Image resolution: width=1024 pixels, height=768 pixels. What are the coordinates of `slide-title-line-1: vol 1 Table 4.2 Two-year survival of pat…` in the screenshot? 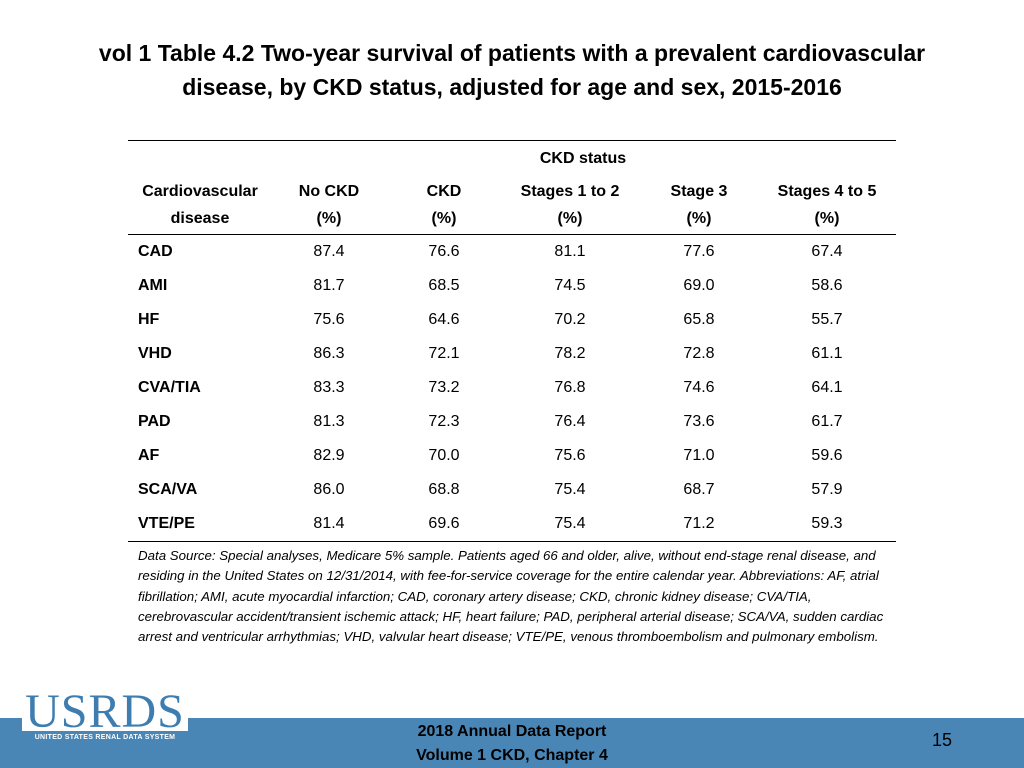 It's located at (512, 53).